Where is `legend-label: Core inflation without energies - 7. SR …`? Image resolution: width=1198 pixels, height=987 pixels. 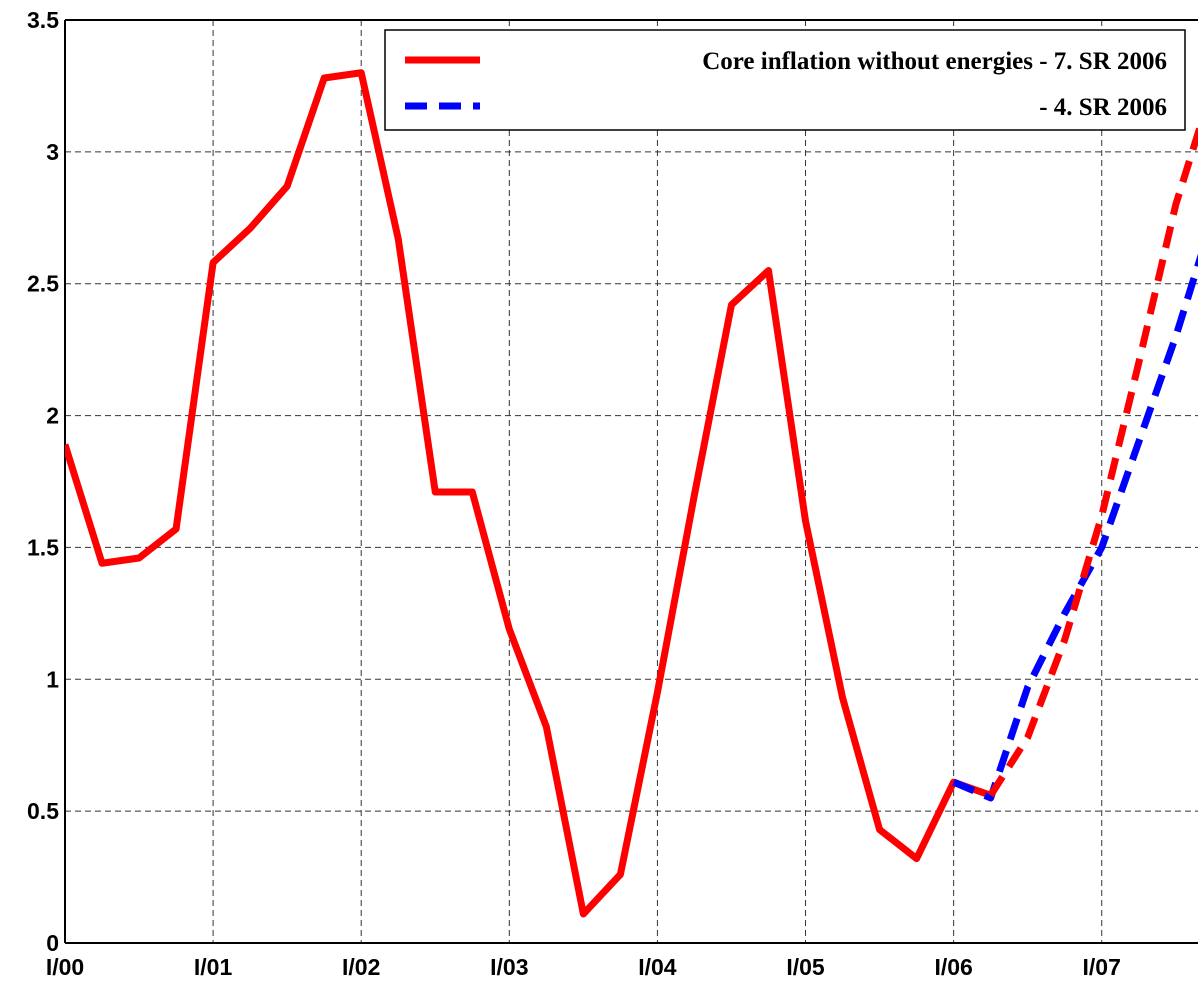 legend-label: Core inflation without energies - 7. SR … is located at coordinates (934, 61).